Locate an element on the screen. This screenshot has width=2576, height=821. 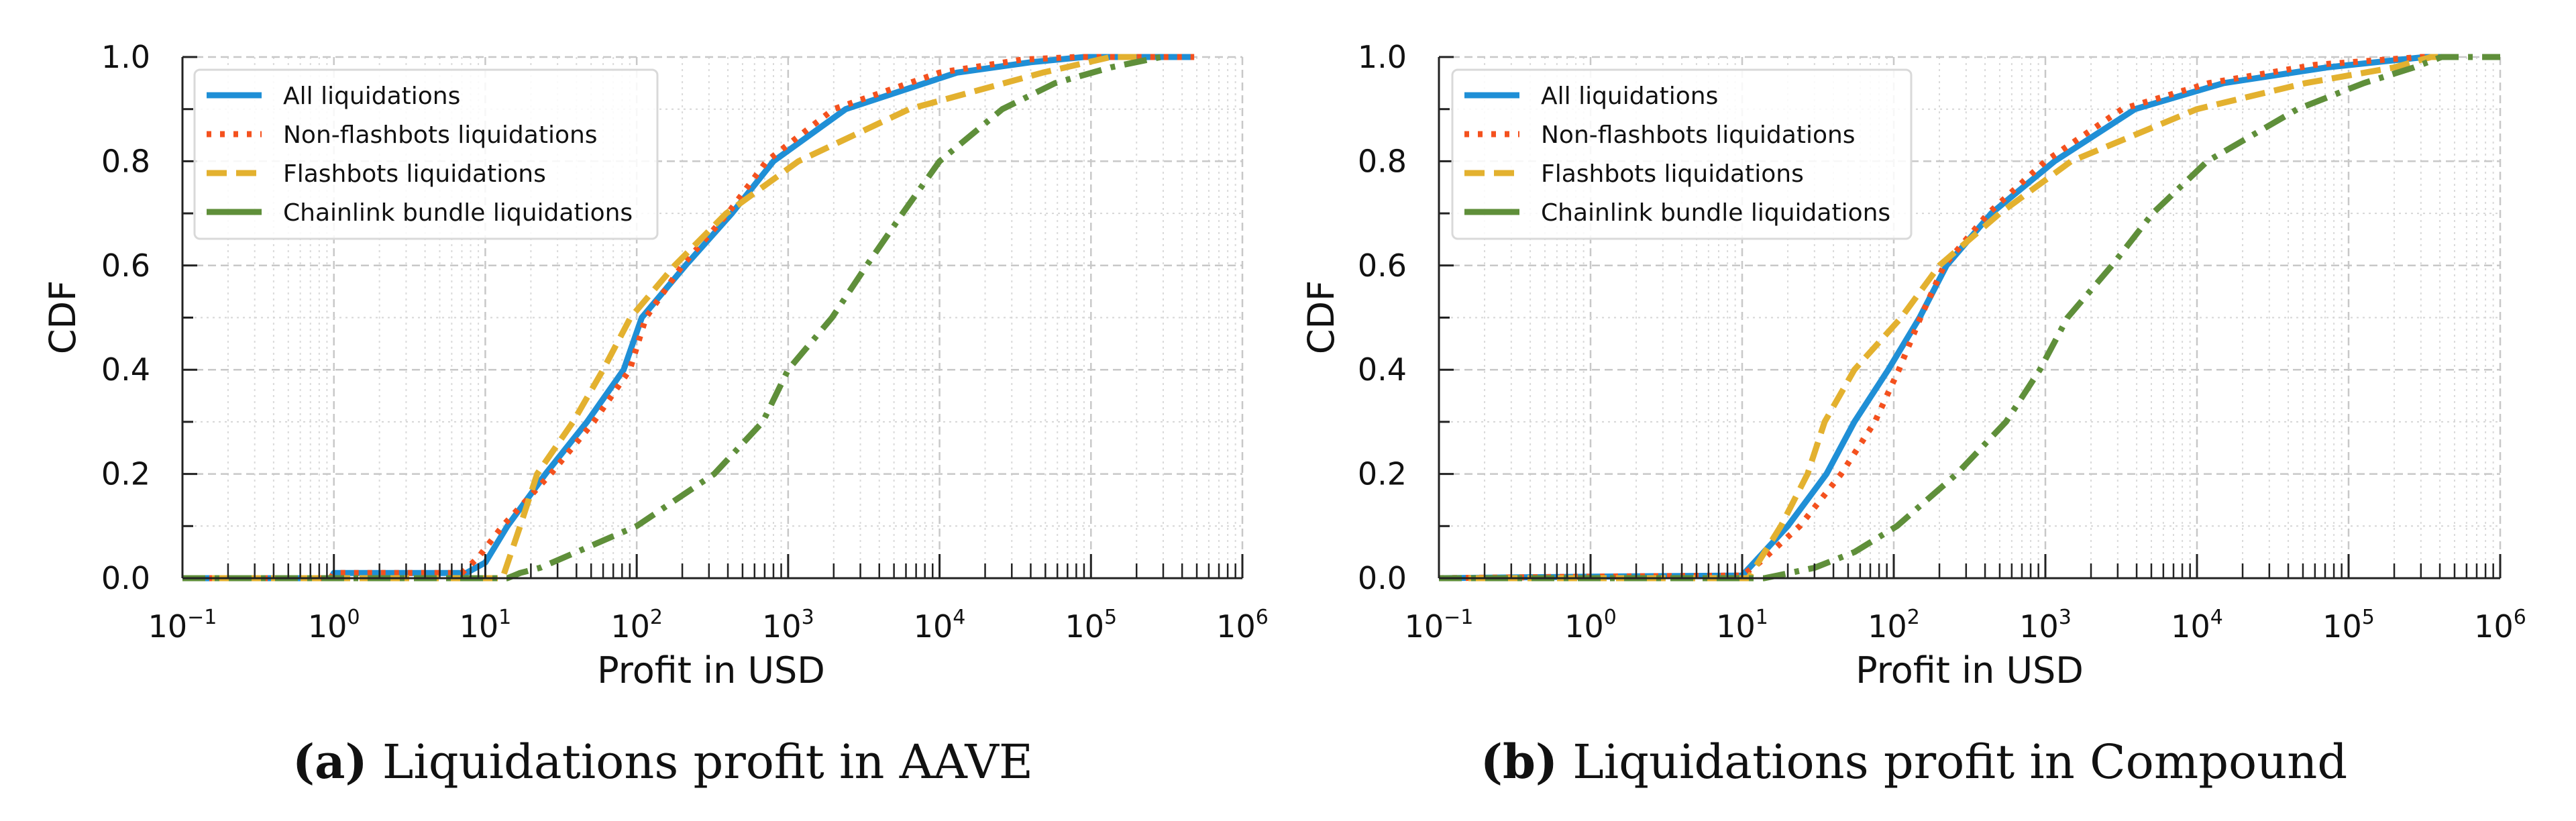
caption: (a) Liquidations profit in AAVE is located at coordinates (662, 761).